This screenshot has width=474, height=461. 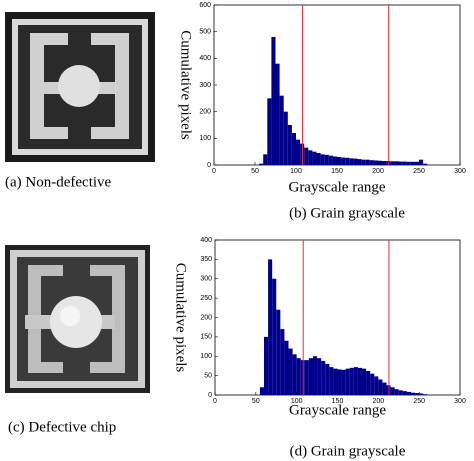 I want to click on y-tick-label: 350, so click(x=206, y=259).